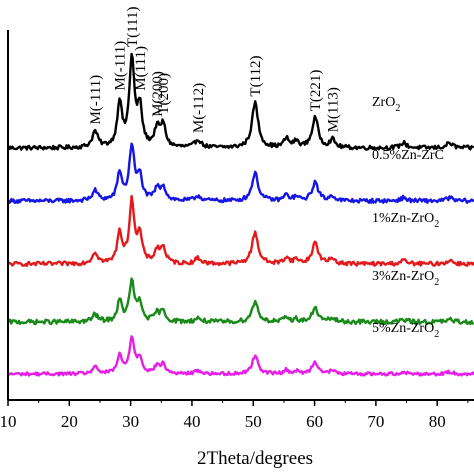 This screenshot has width=474, height=474. I want to click on peak-annotation: T(200), so click(164, 94).